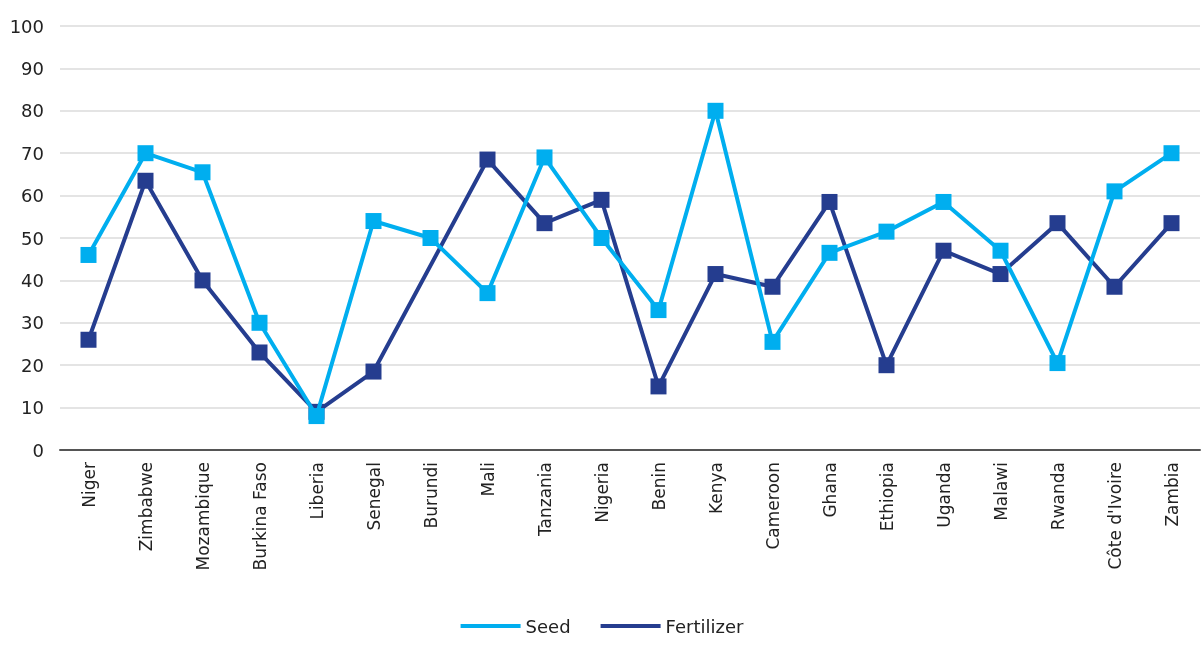 The width and height of the screenshot is (1204, 646). I want to click on x-tick-label: Burundi, so click(430, 495).